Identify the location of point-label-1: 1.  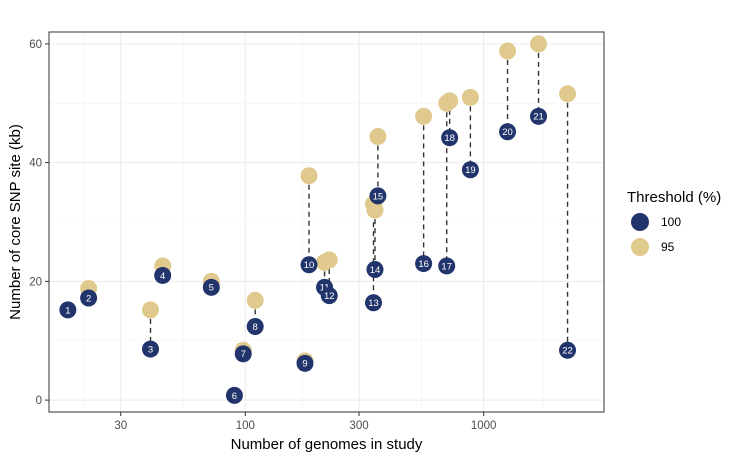
(67, 310).